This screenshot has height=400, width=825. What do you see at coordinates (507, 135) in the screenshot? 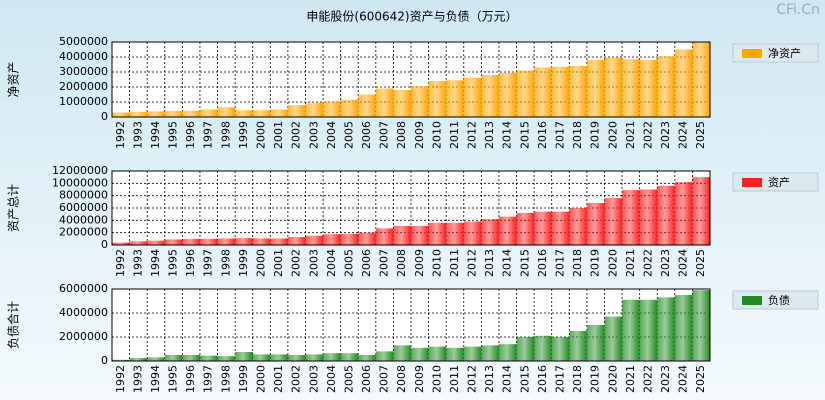
I see `x-tick-label: 2014` at bounding box center [507, 135].